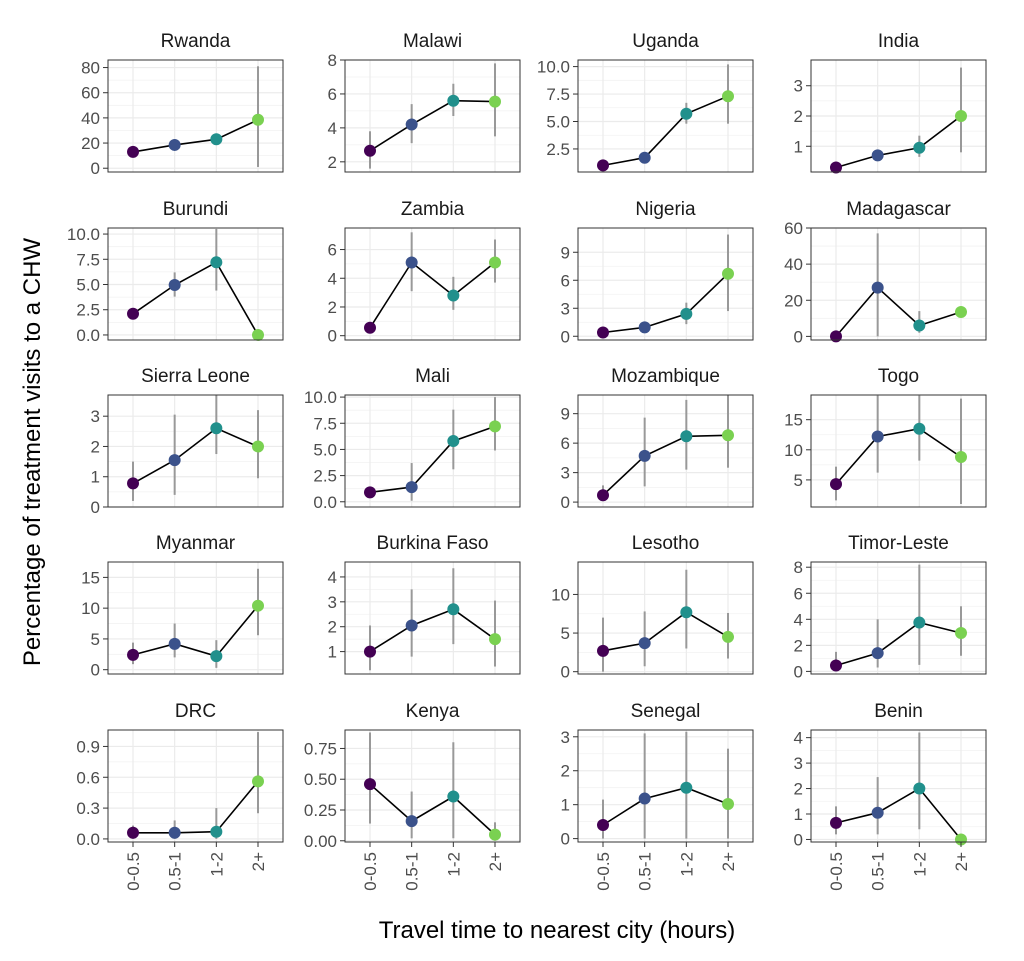  Describe the element at coordinates (412, 871) in the screenshot. I see `x-tick-label: 0.5-1` at that location.